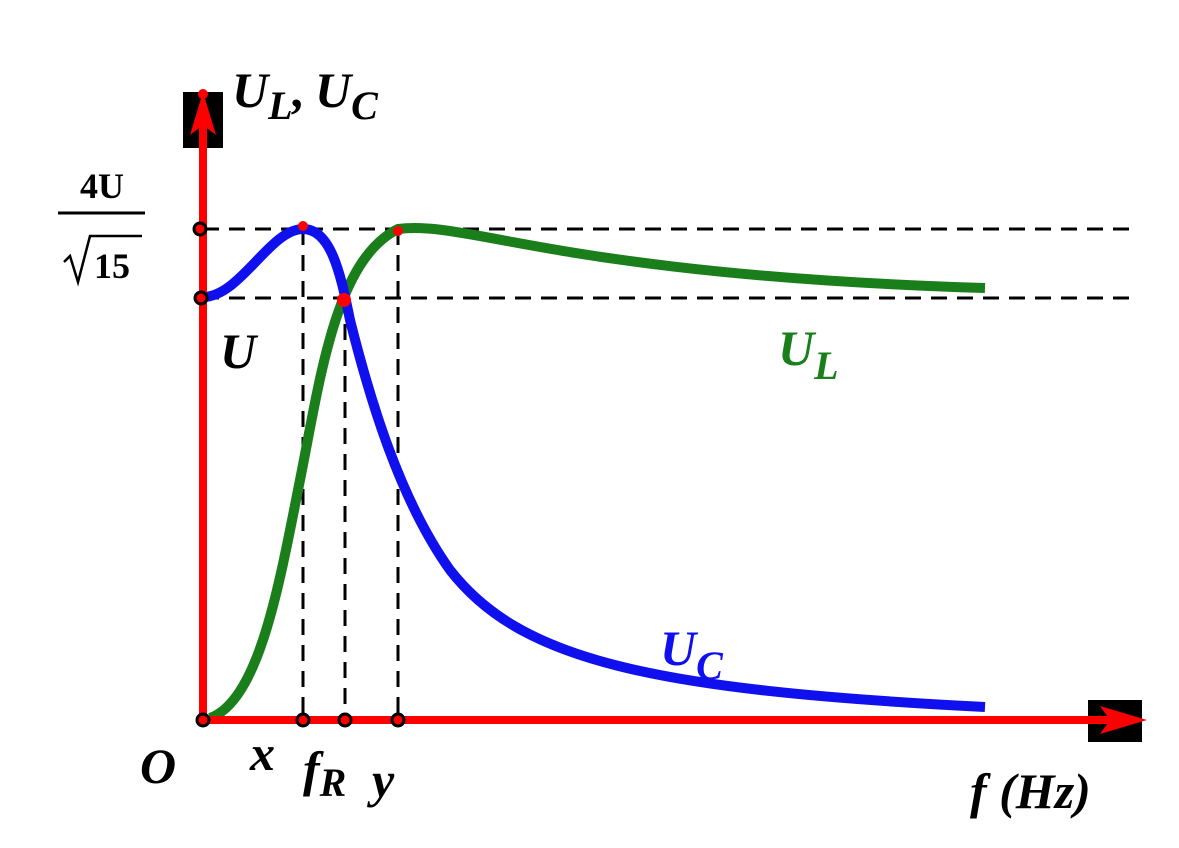 The height and width of the screenshot is (848, 1179). I want to click on fr-mark-label: fR, so click(324, 773).